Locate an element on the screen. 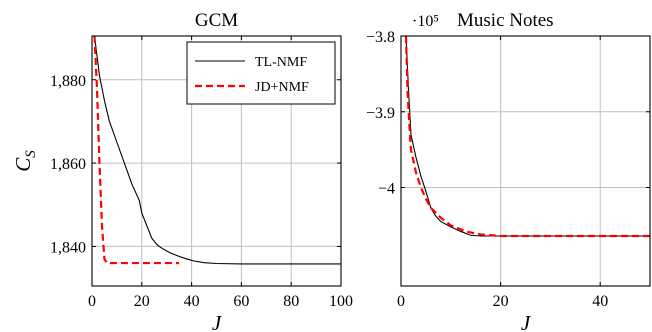 The width and height of the screenshot is (652, 332). x-axis-label-music-notes: J is located at coordinates (526, 321).